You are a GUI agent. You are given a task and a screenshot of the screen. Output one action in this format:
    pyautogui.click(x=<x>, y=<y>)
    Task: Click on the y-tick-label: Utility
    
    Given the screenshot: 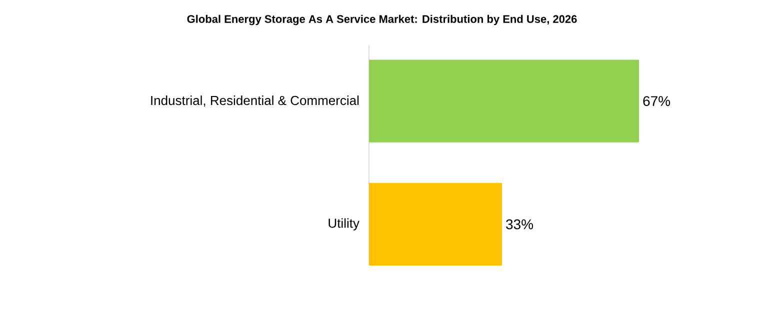 What is the action you would take?
    pyautogui.click(x=344, y=224)
    